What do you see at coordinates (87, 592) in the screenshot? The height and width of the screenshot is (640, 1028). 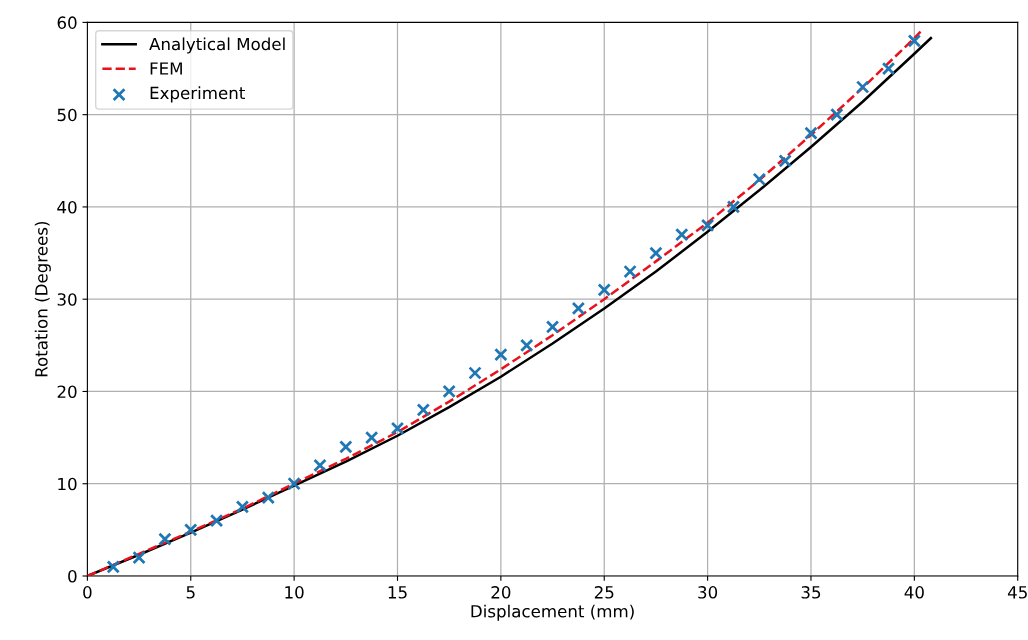 I see `x-tick-label: 0` at bounding box center [87, 592].